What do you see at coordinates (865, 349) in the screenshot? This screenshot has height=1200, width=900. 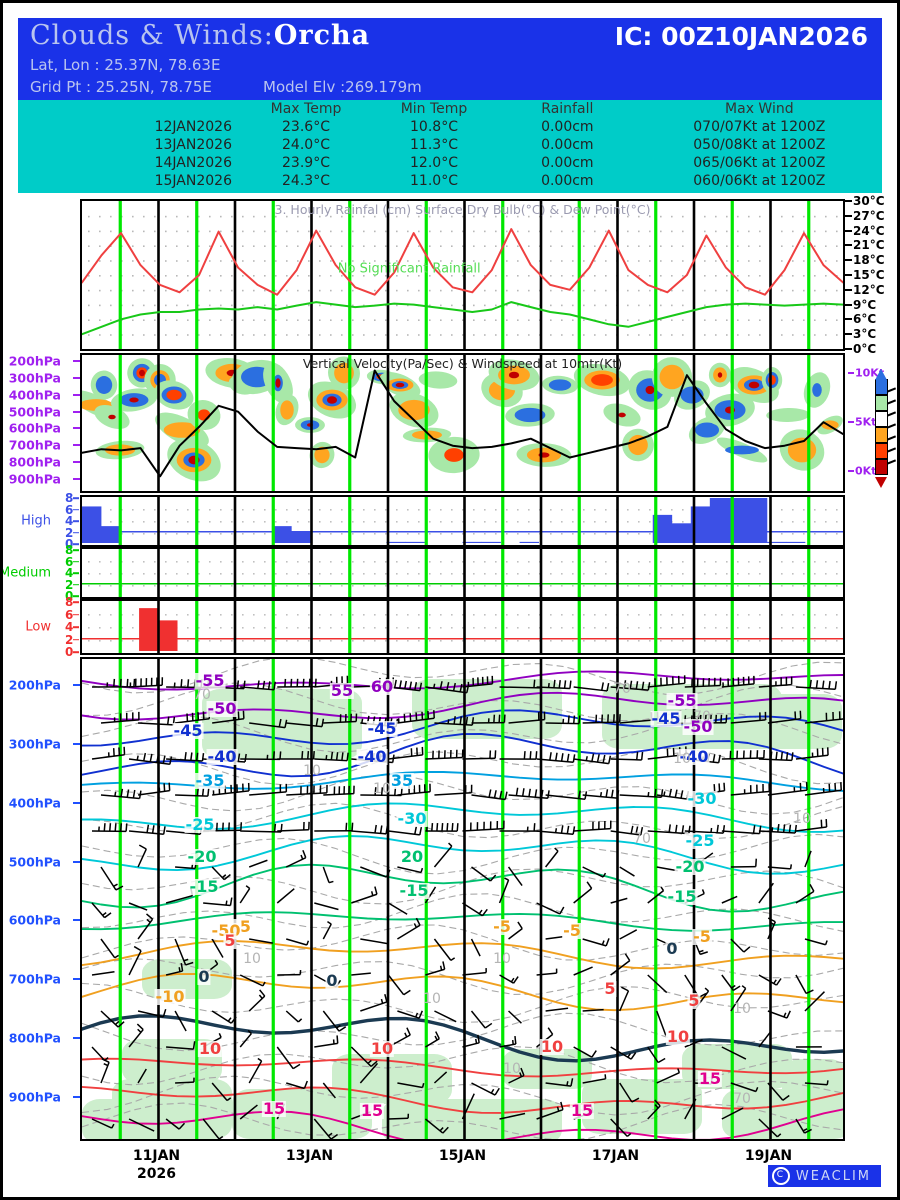 I see `temp-axis-tick: 0°C` at bounding box center [865, 349].